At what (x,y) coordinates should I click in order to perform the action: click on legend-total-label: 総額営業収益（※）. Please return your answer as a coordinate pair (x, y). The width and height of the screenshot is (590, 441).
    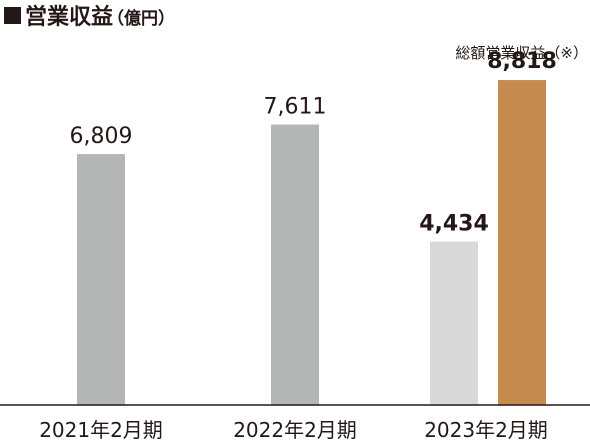
    Looking at the image, I should click on (521, 53).